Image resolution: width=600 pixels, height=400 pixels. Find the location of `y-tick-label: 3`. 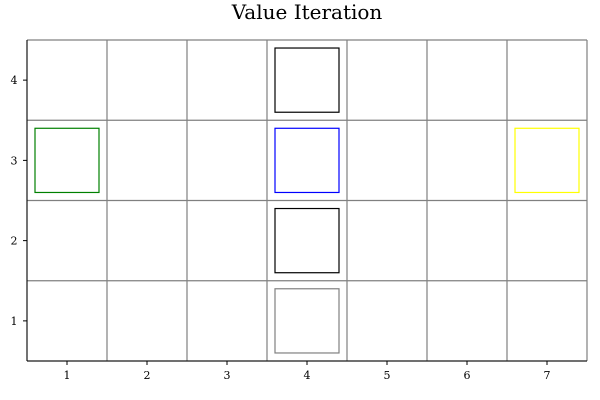

y-tick-label: 3 is located at coordinates (14, 160).